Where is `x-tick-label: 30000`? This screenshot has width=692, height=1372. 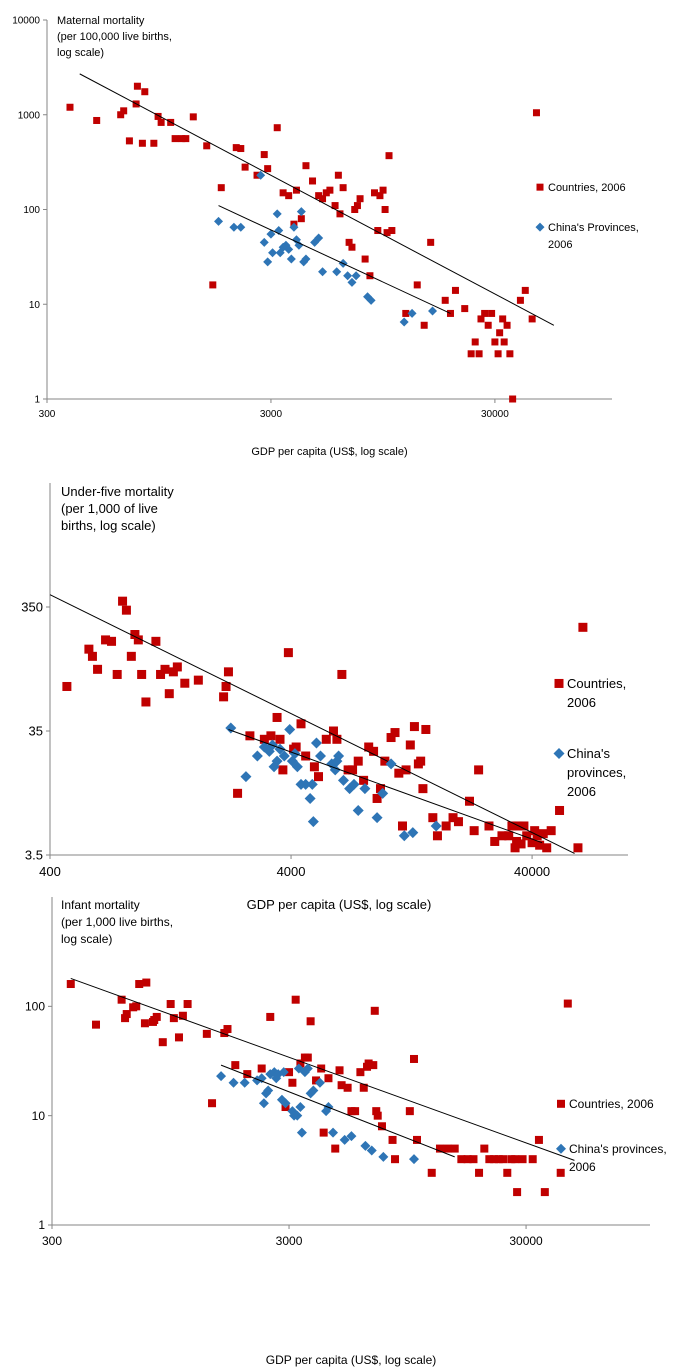 x-tick-label: 30000 is located at coordinates (526, 1241).